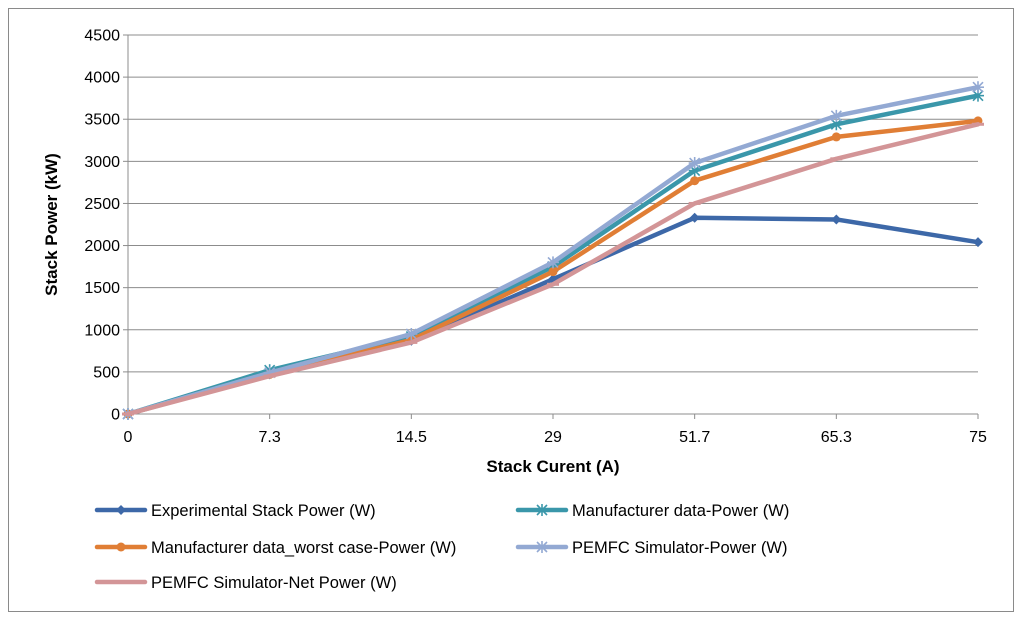 The height and width of the screenshot is (622, 1024). I want to click on x-tick-label: 75, so click(978, 437).